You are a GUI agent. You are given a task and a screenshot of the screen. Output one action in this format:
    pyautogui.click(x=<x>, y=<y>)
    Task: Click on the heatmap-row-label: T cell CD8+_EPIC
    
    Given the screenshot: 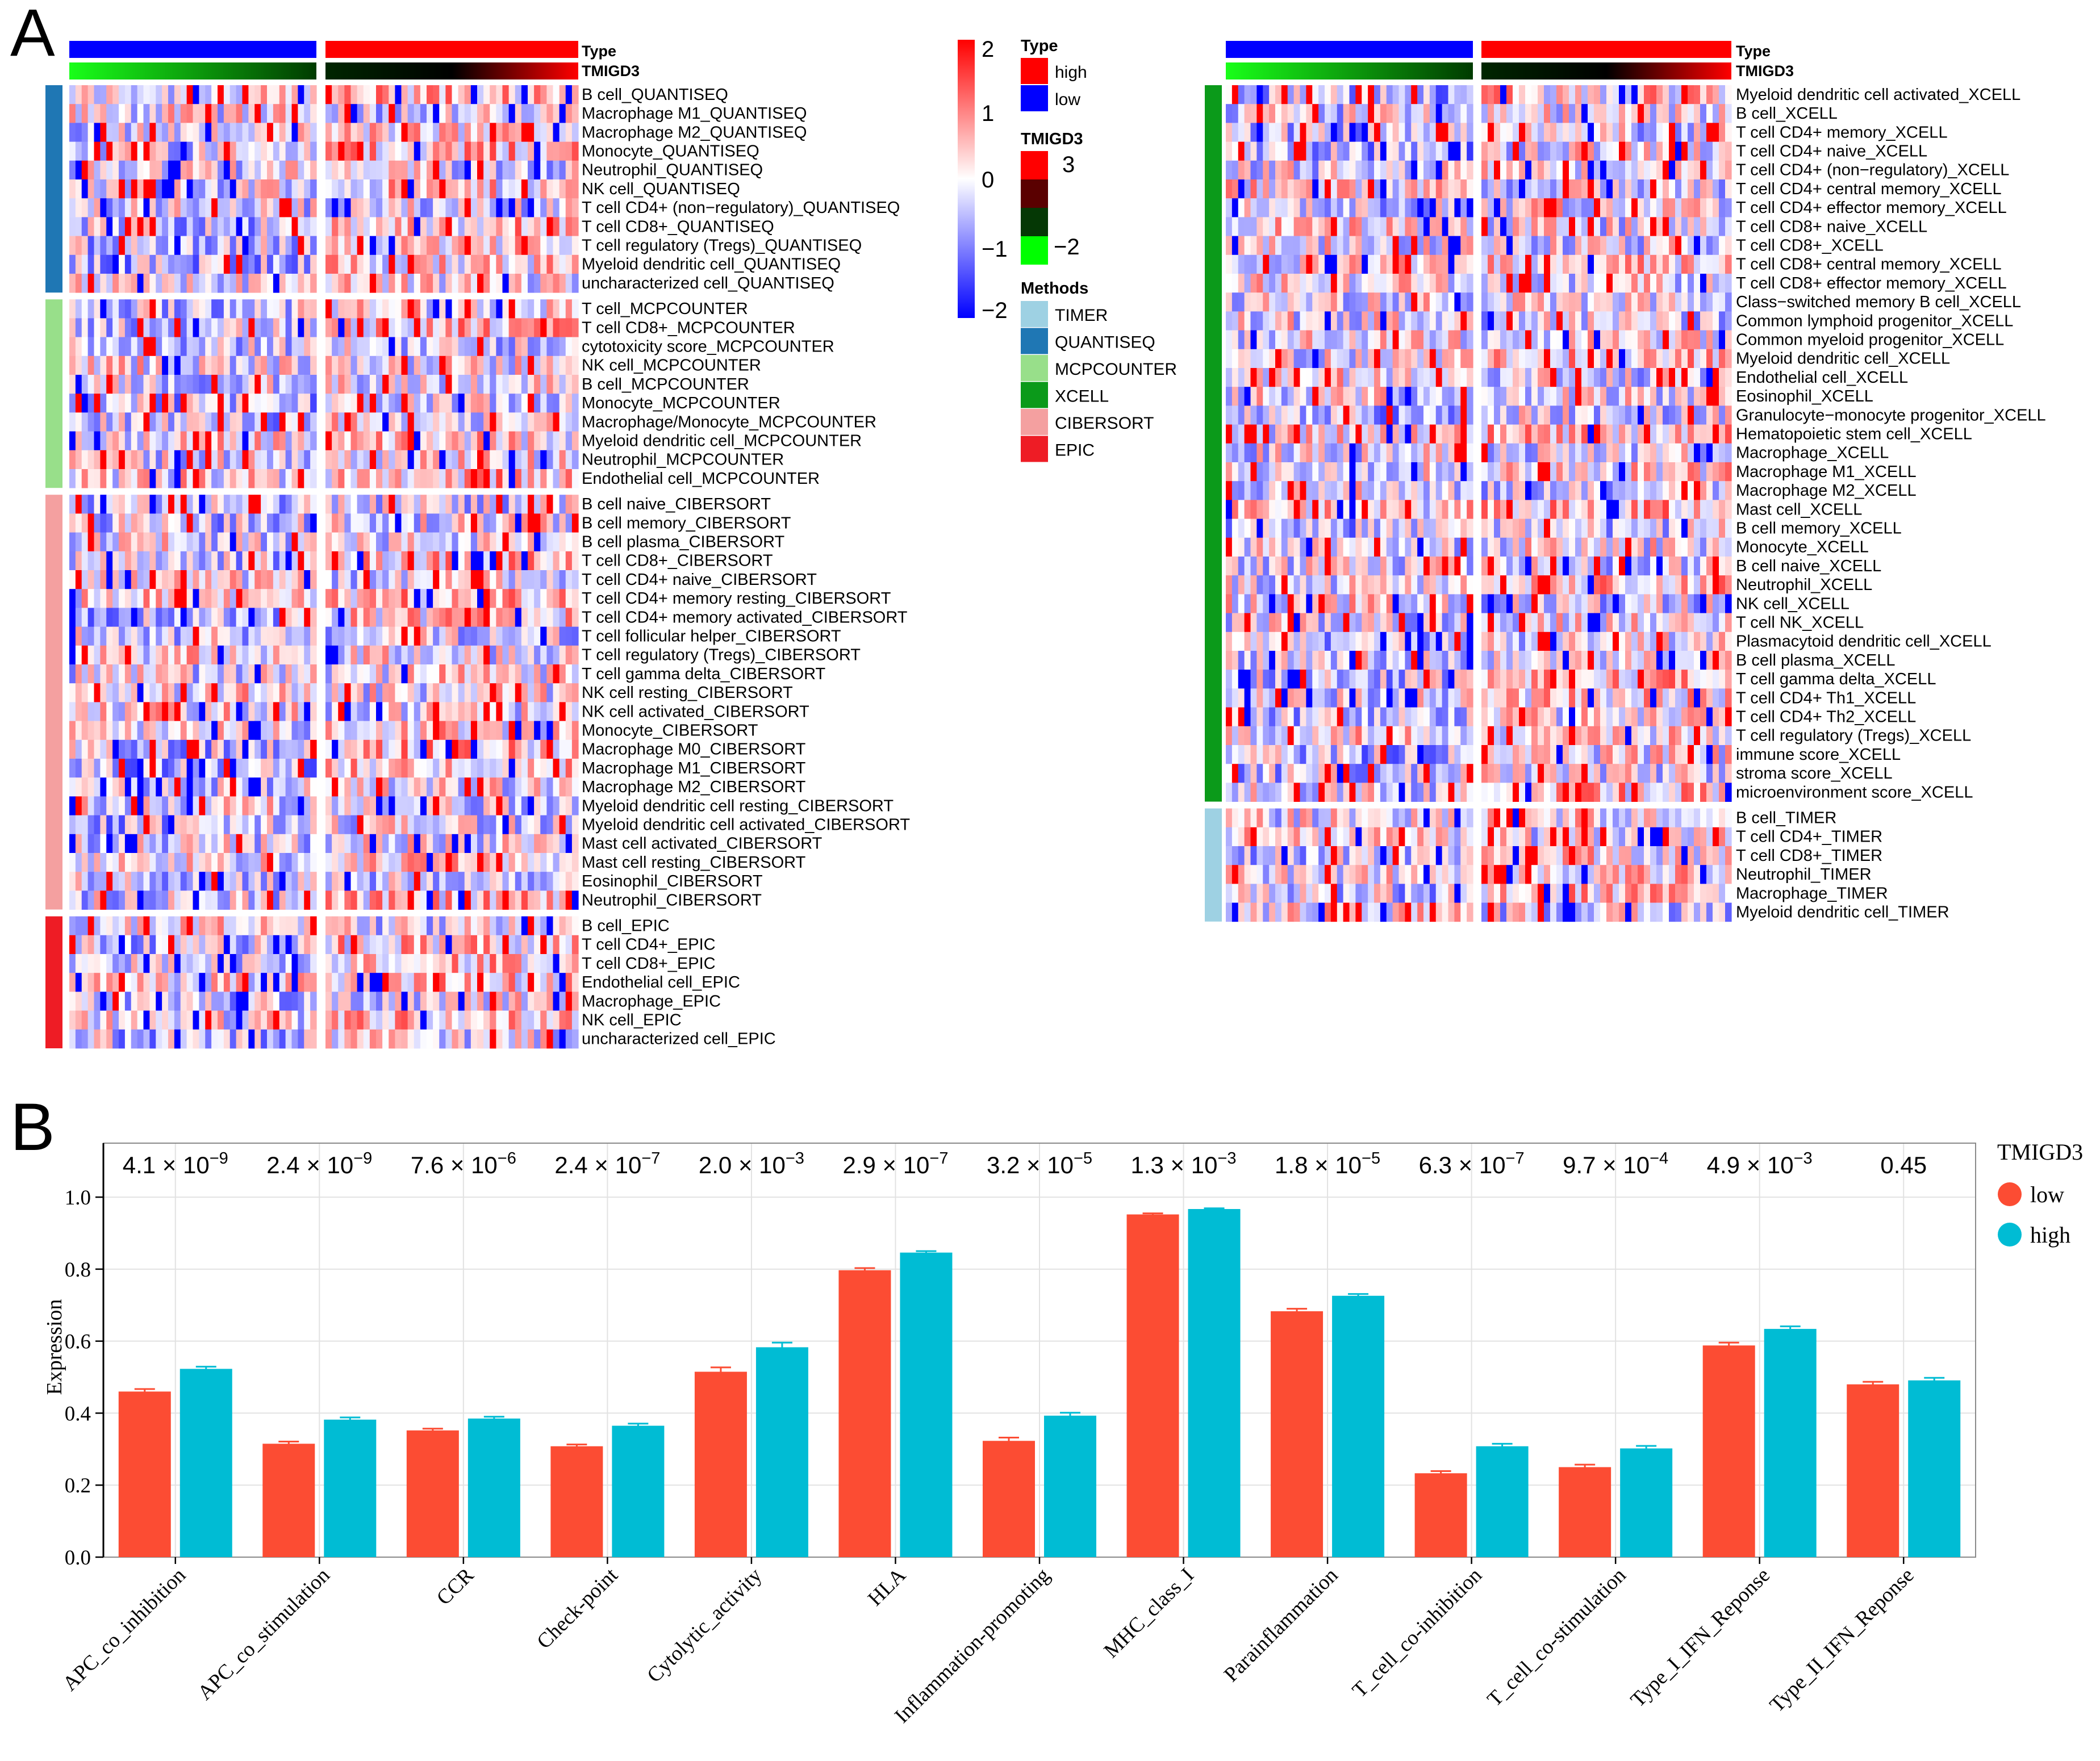 What is the action you would take?
    pyautogui.click(x=649, y=964)
    